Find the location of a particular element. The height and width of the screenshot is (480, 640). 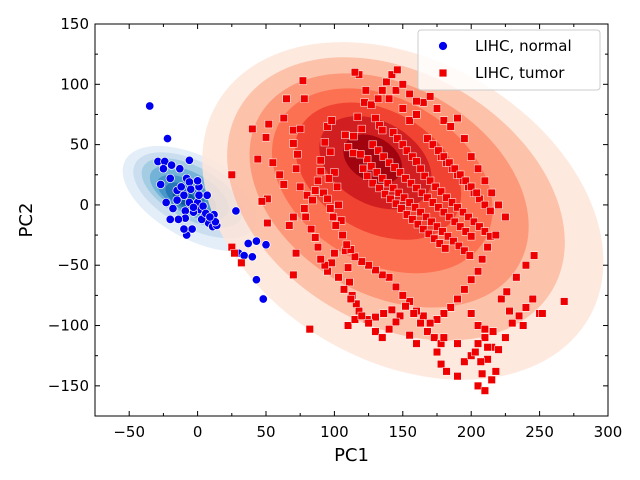

y-tick-label: −100 is located at coordinates (68, 326).